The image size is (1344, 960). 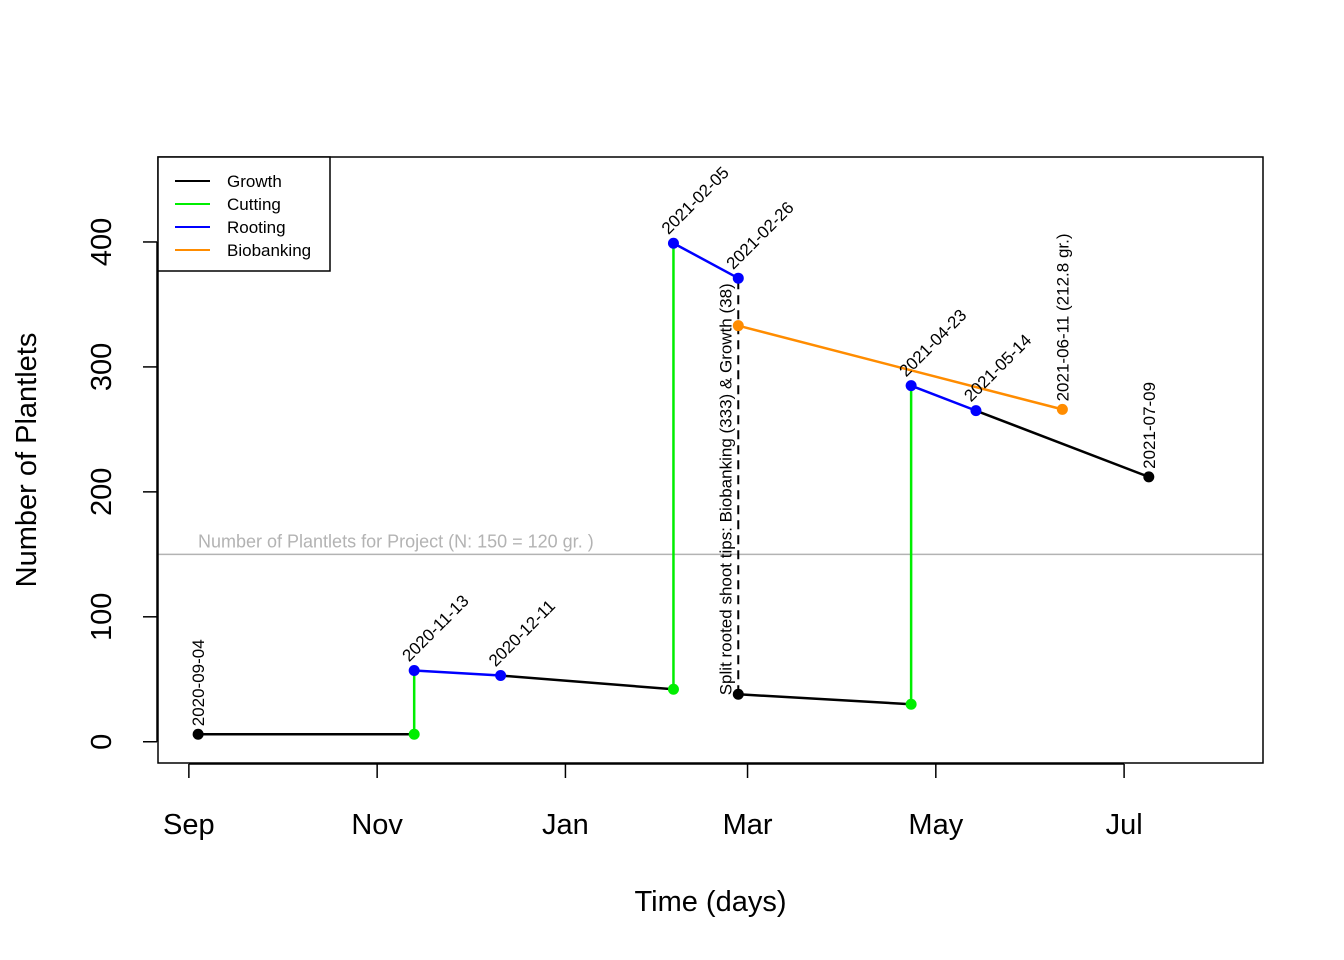 What do you see at coordinates (27, 460) in the screenshot?
I see `y-axis-title: Number of Plantlets` at bounding box center [27, 460].